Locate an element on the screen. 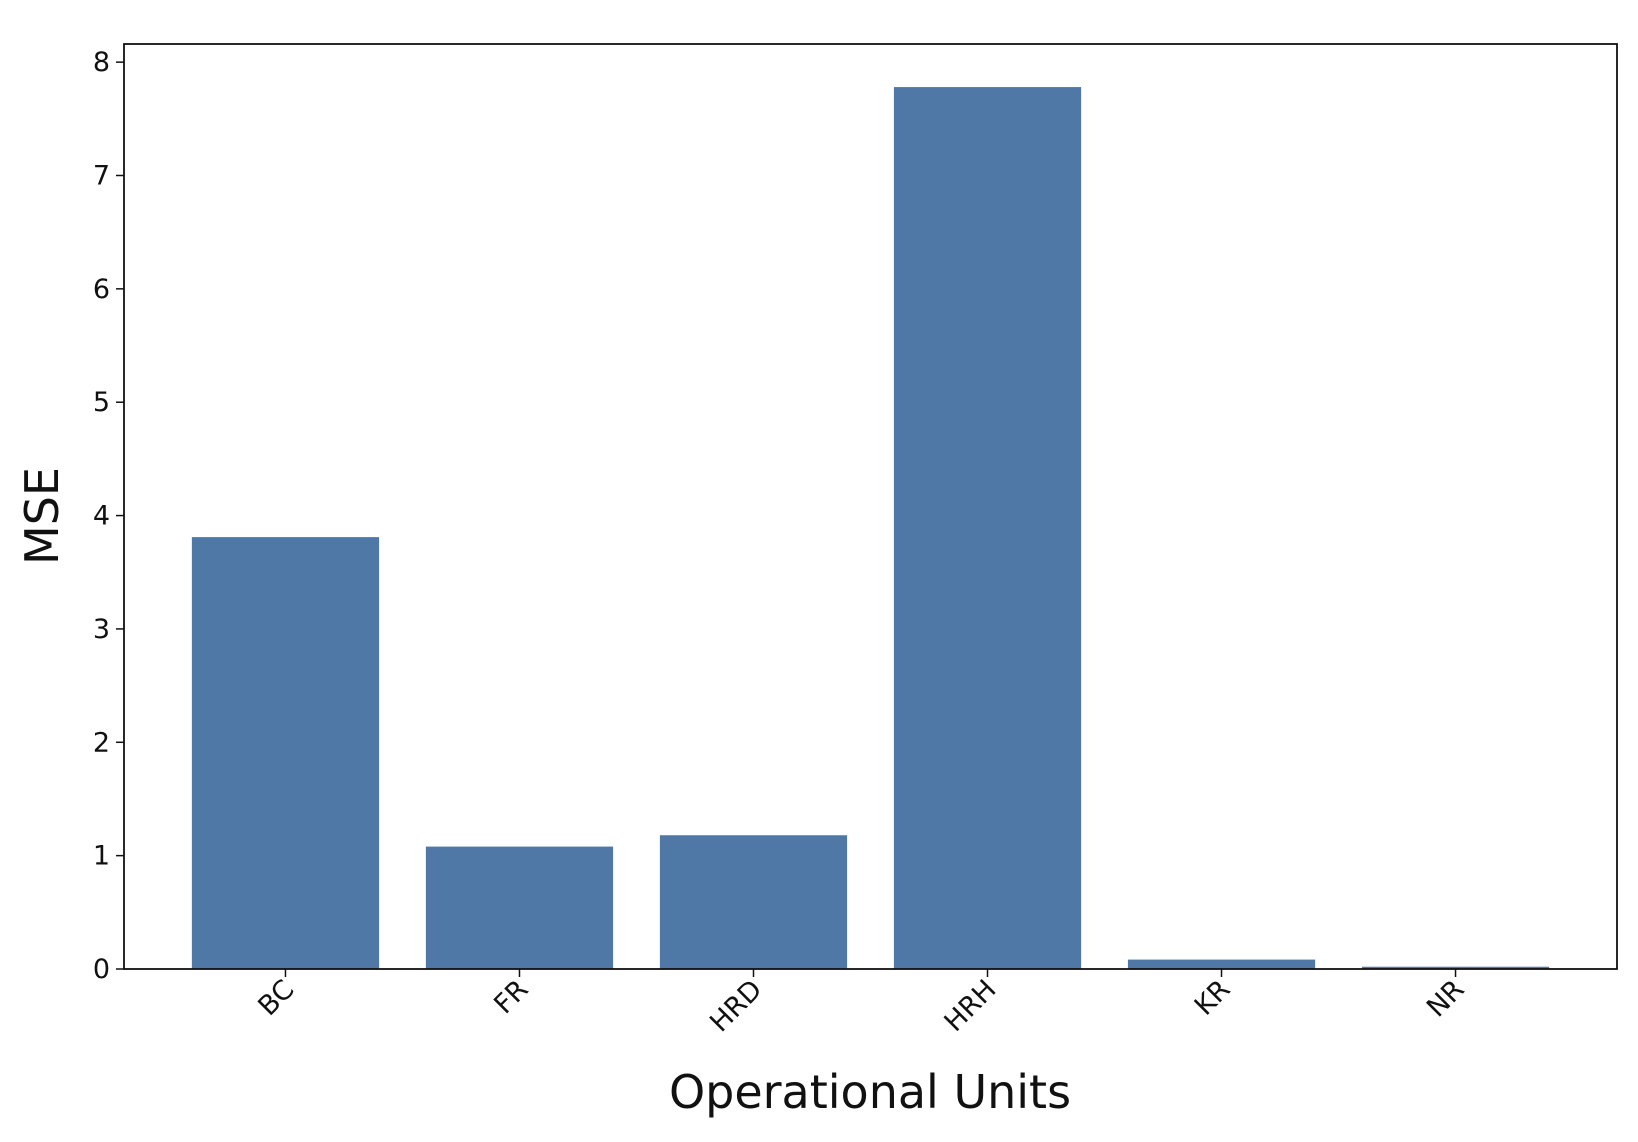 This screenshot has width=1638, height=1142. y-tick-label: 4 is located at coordinates (101, 516).